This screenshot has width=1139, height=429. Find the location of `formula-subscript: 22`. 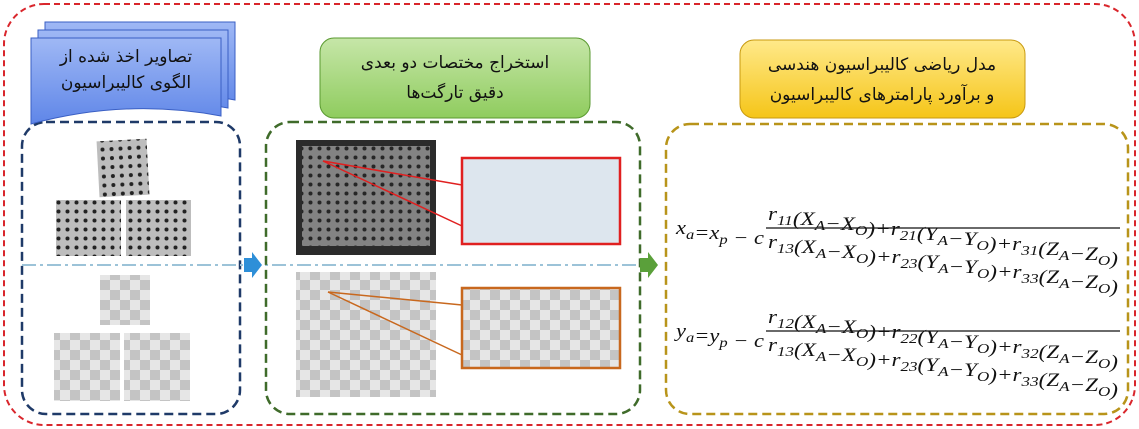

formula-subscript: 22 is located at coordinates (909, 339).